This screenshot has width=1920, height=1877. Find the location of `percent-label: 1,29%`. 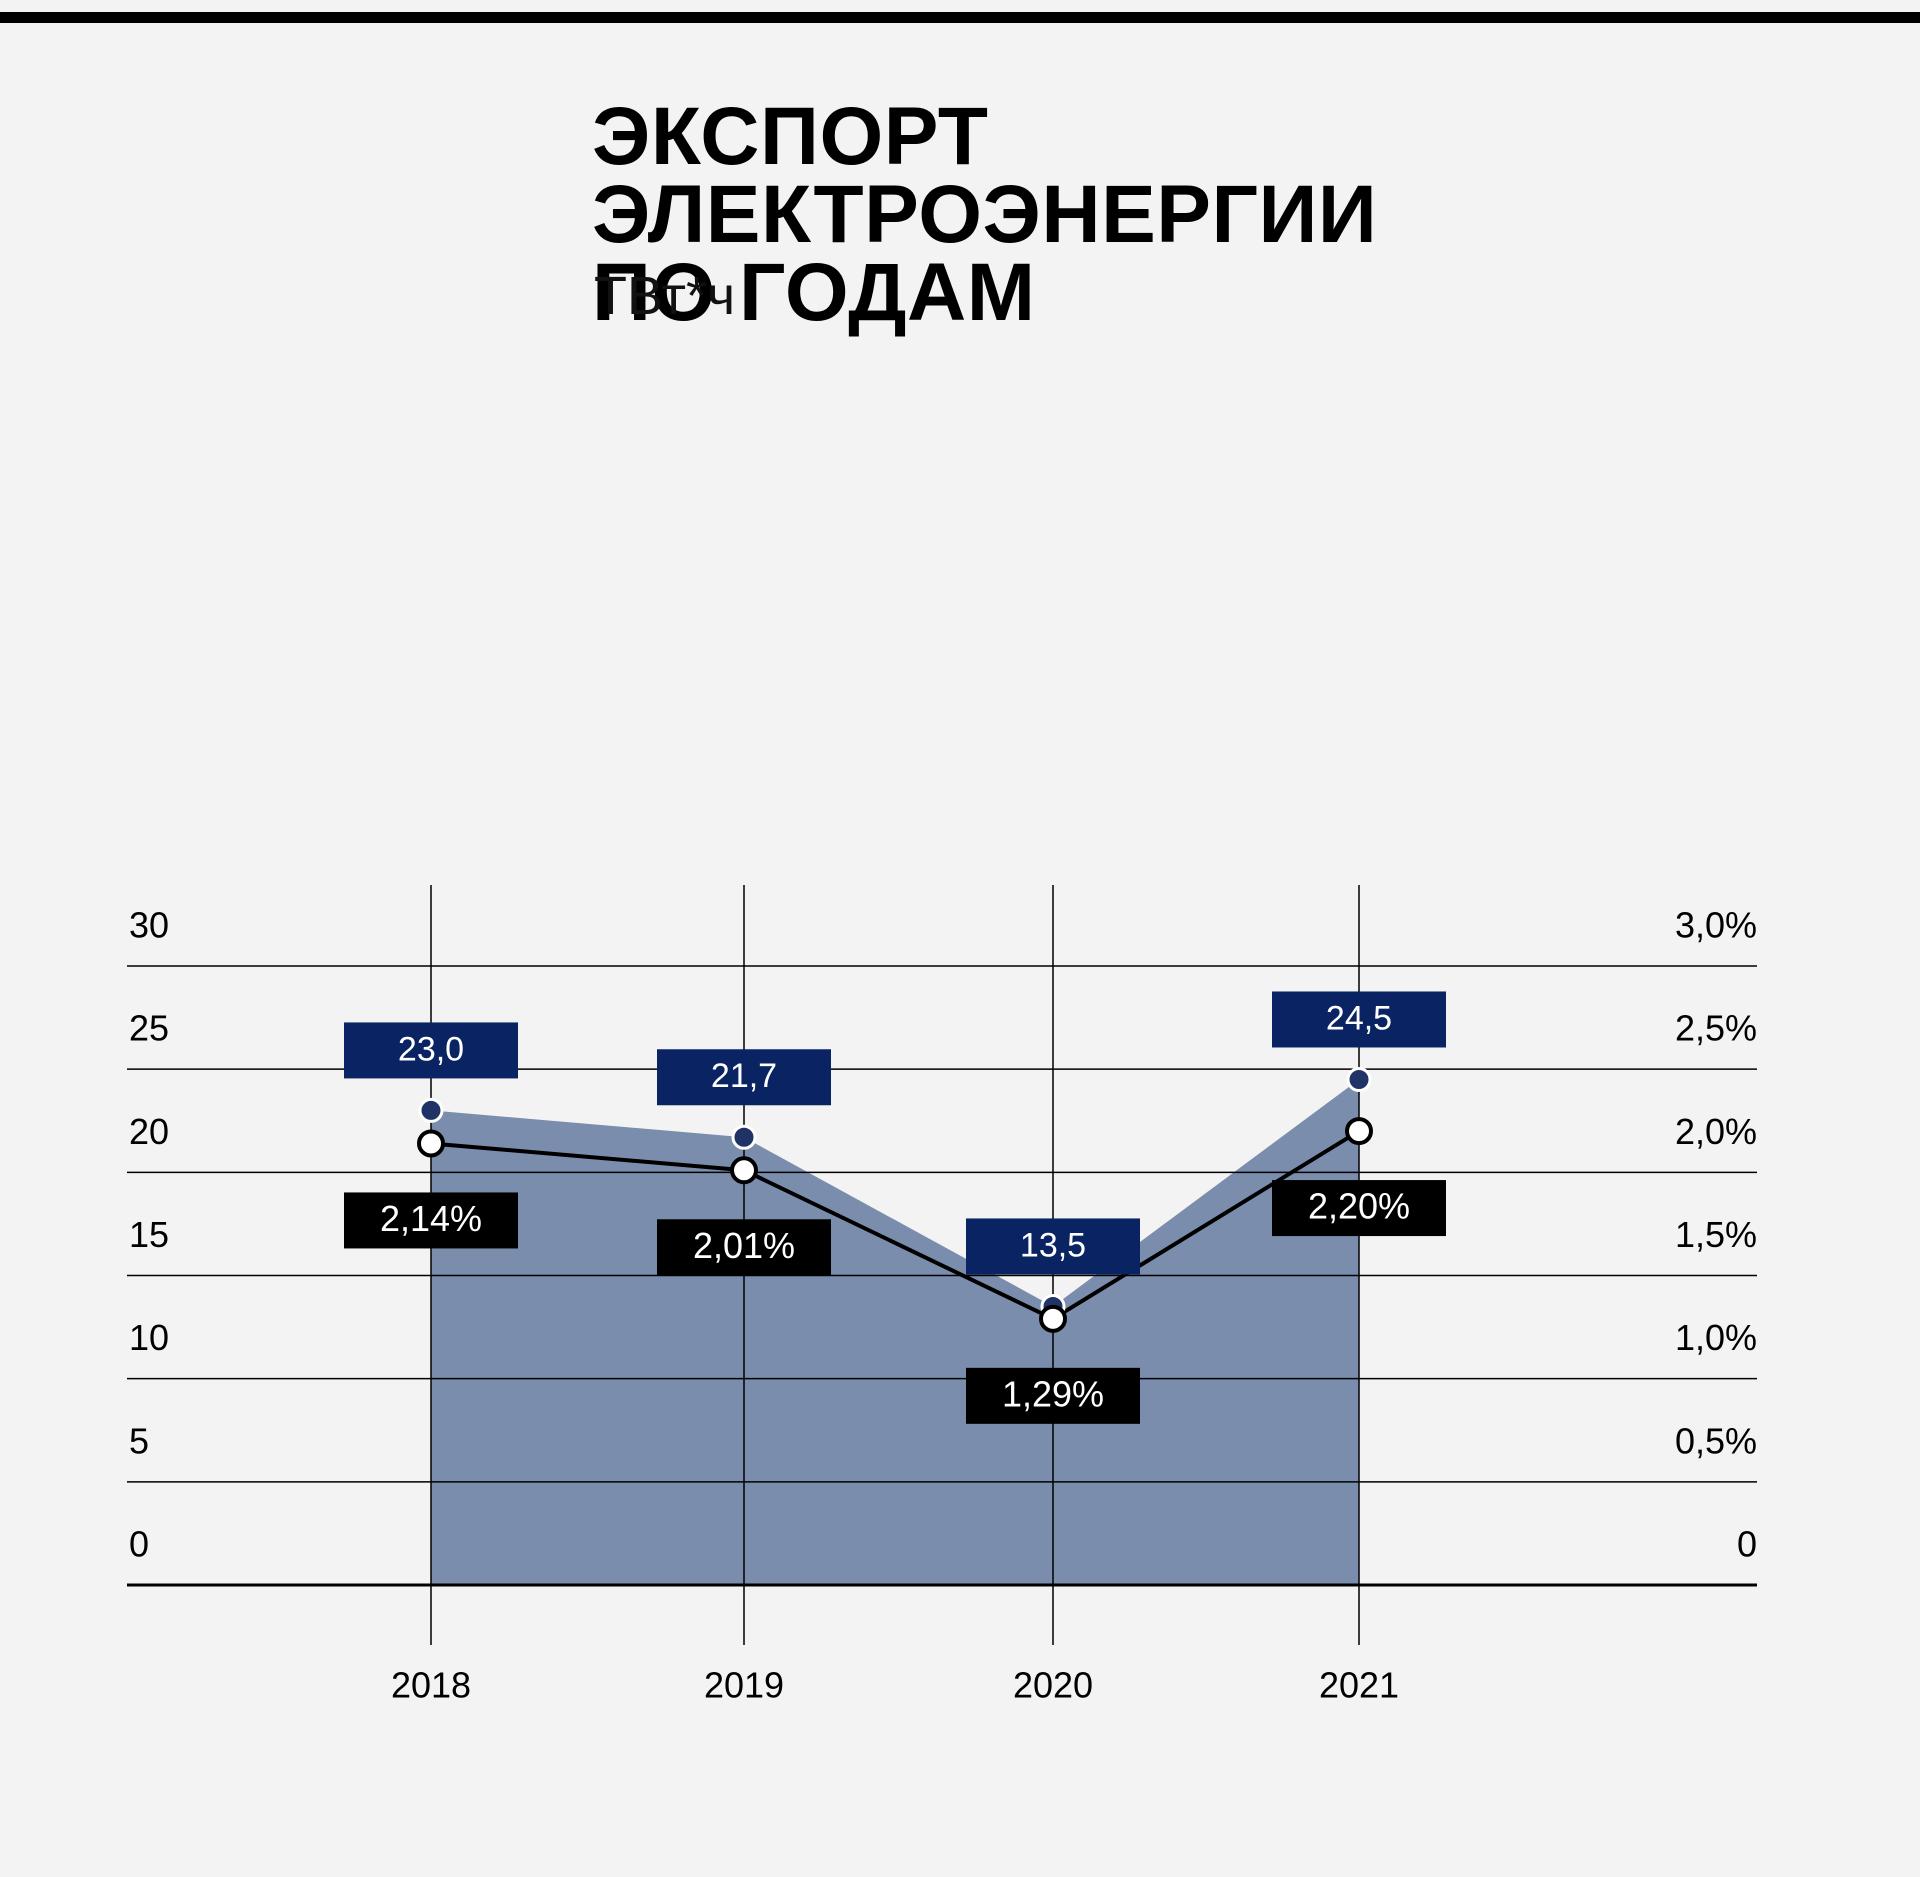

percent-label: 1,29% is located at coordinates (1053, 1393).